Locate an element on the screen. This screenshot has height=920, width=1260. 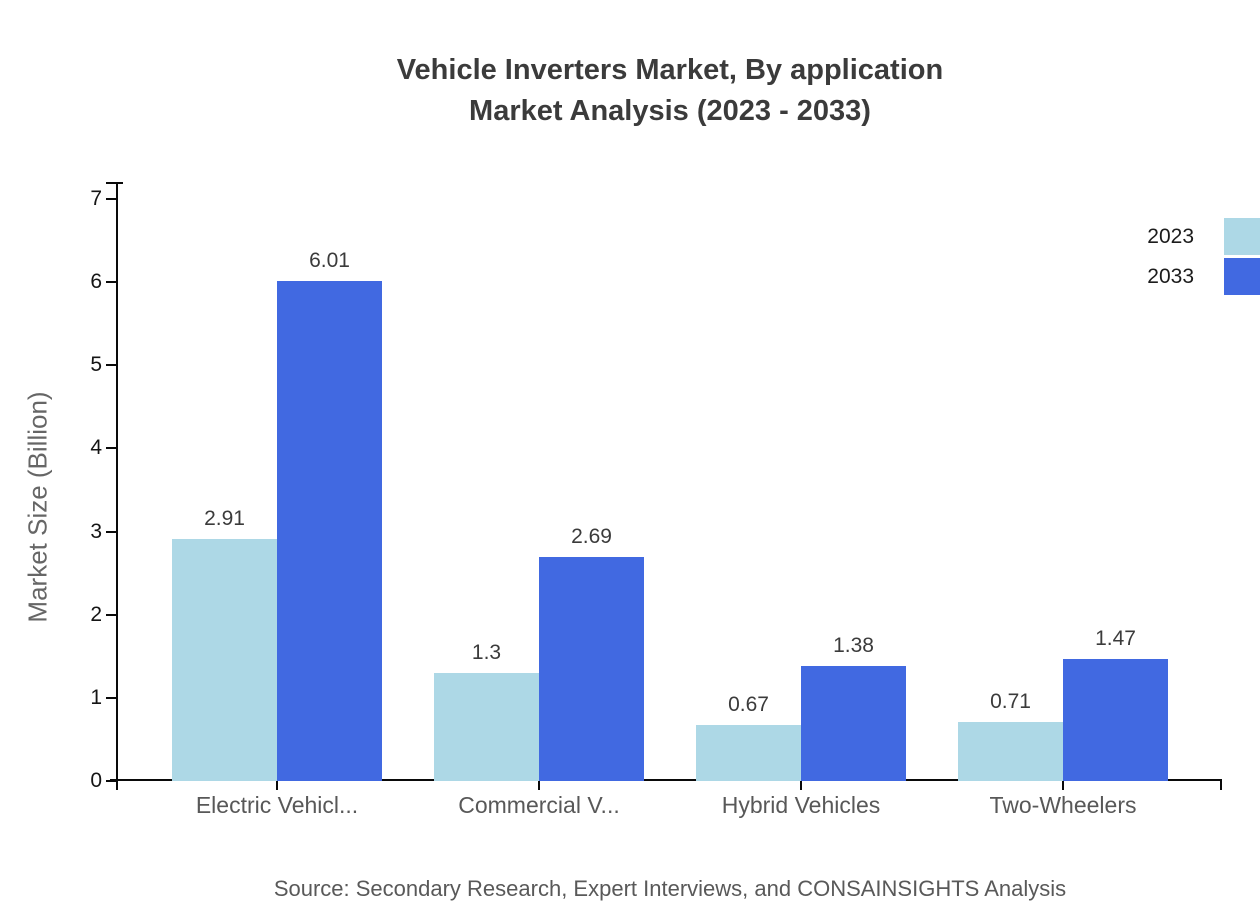
bar-2033-group2 is located at coordinates (591, 669).